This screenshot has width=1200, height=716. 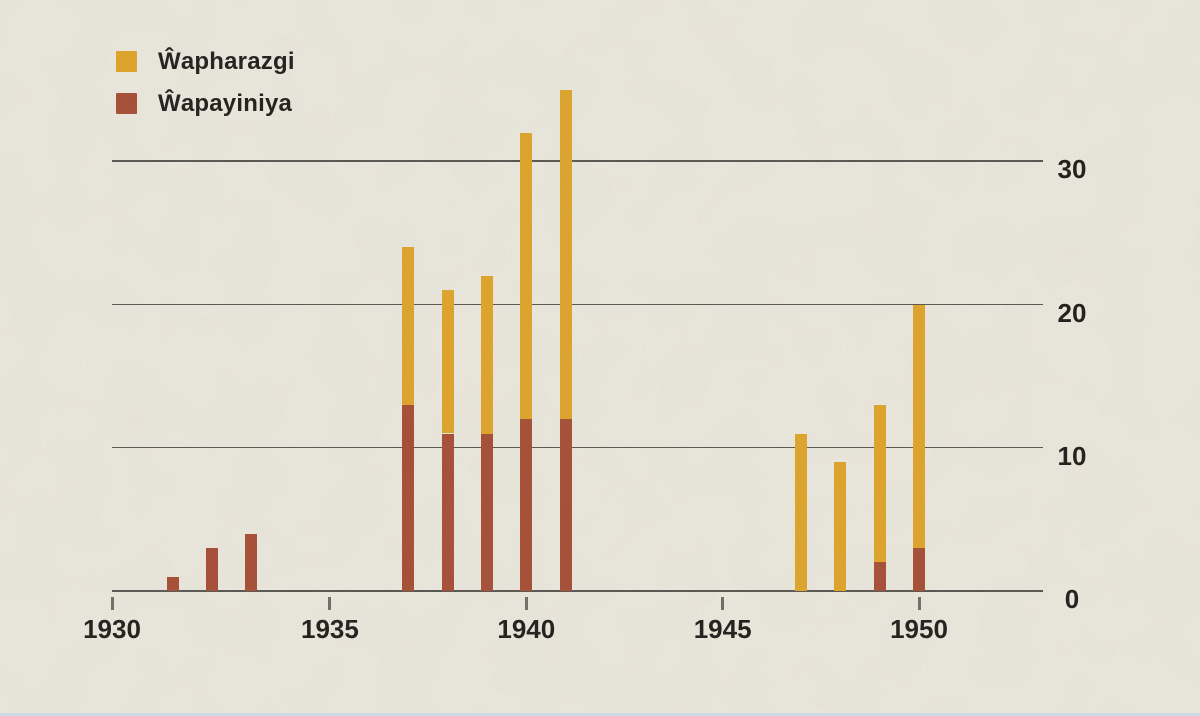 What do you see at coordinates (879, 483) in the screenshot?
I see `bar-1949-wapharazgi` at bounding box center [879, 483].